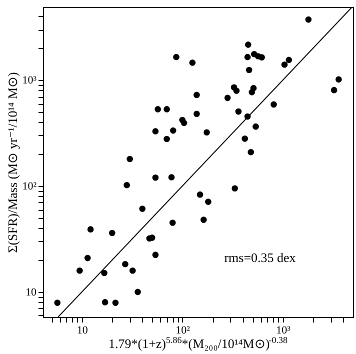 Image resolution: width=356 pixels, height=354 pixels. What do you see at coordinates (31, 292) in the screenshot?
I see `y-tick-label: 10` at bounding box center [31, 292].